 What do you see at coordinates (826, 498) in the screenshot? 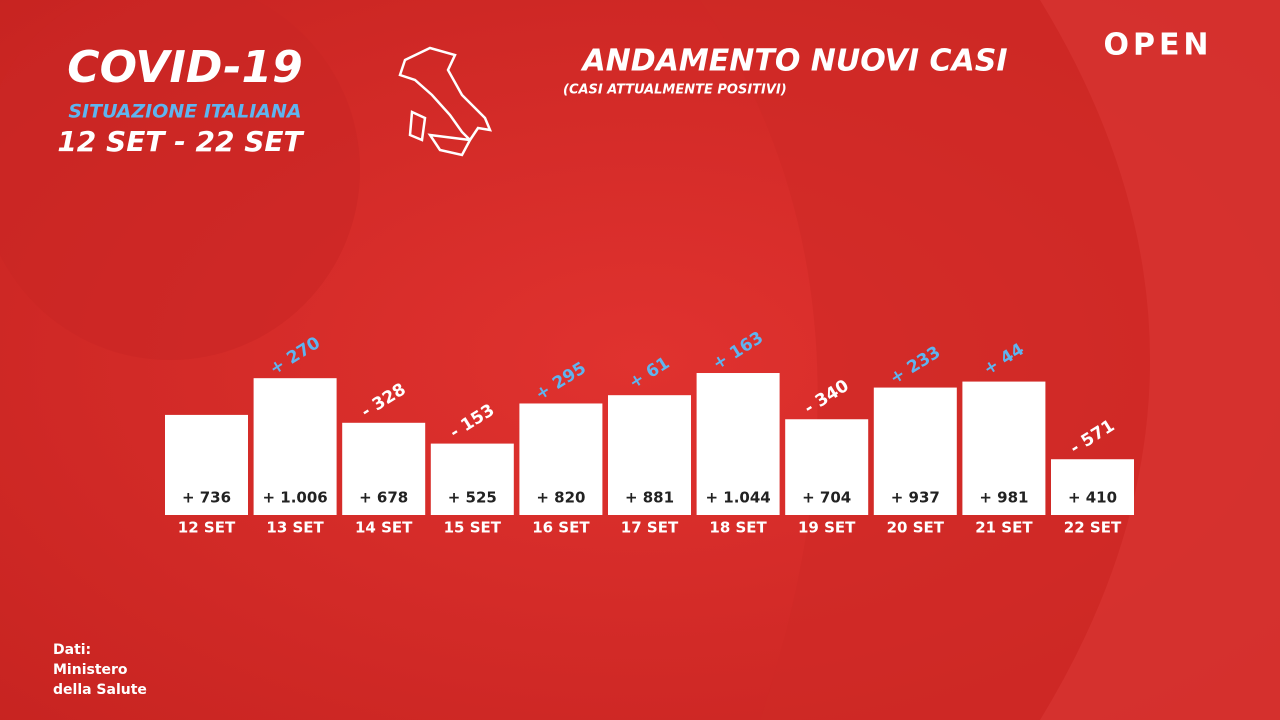
I see `value-label: + 704` at bounding box center [826, 498].